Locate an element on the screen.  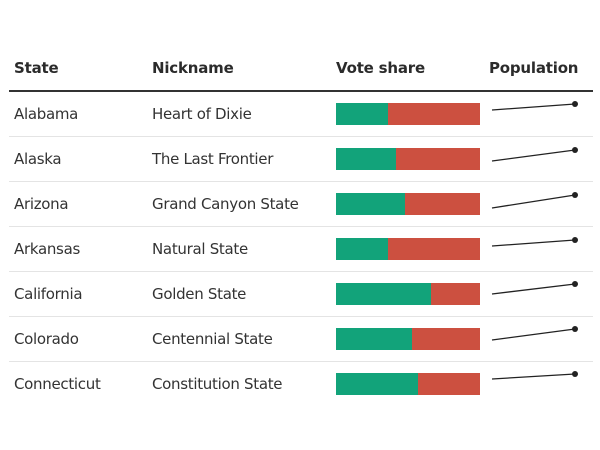
state-nickname: Natural State is located at coordinates (200, 249).